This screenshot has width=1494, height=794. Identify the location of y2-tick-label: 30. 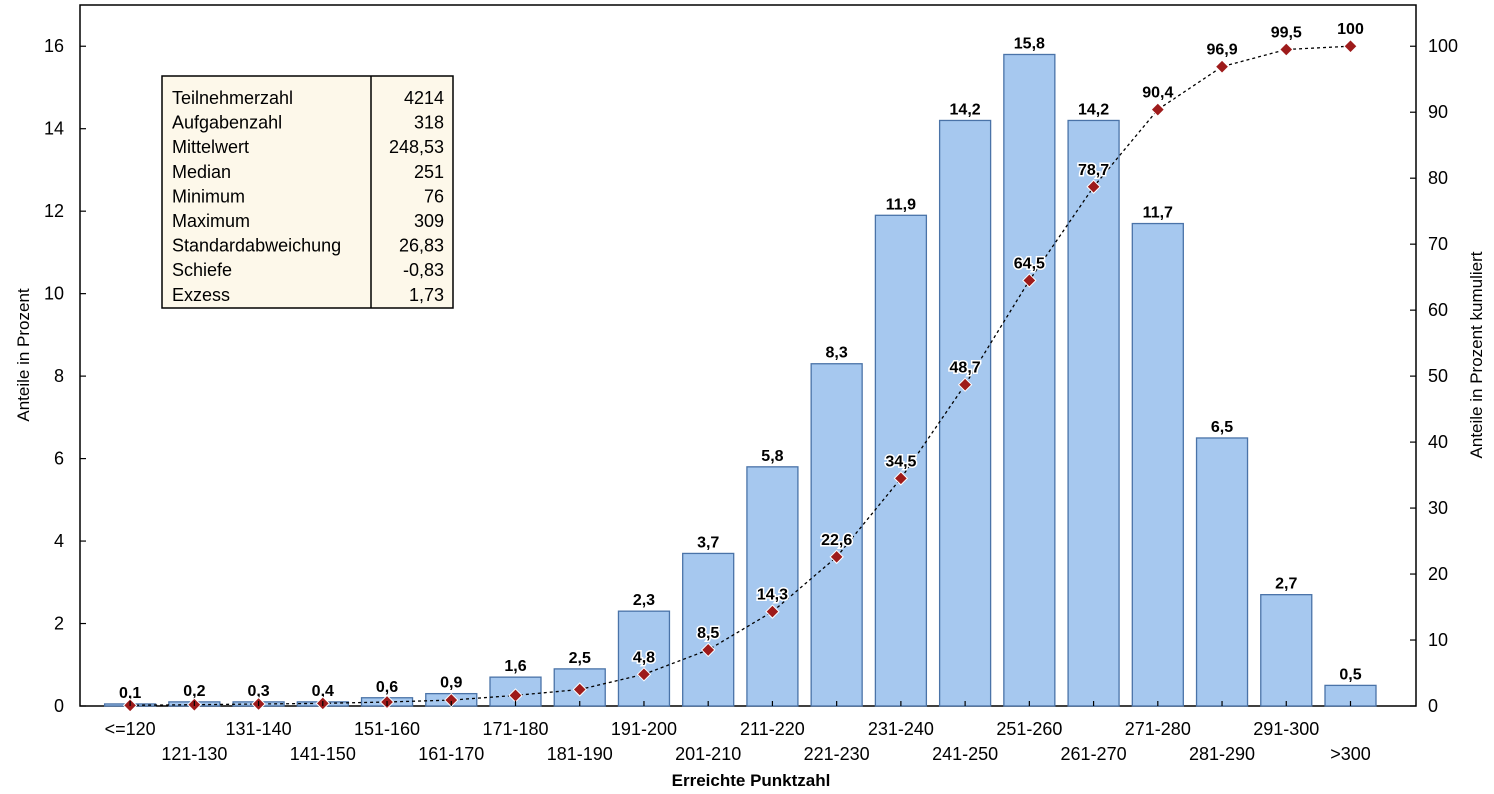
(1438, 508).